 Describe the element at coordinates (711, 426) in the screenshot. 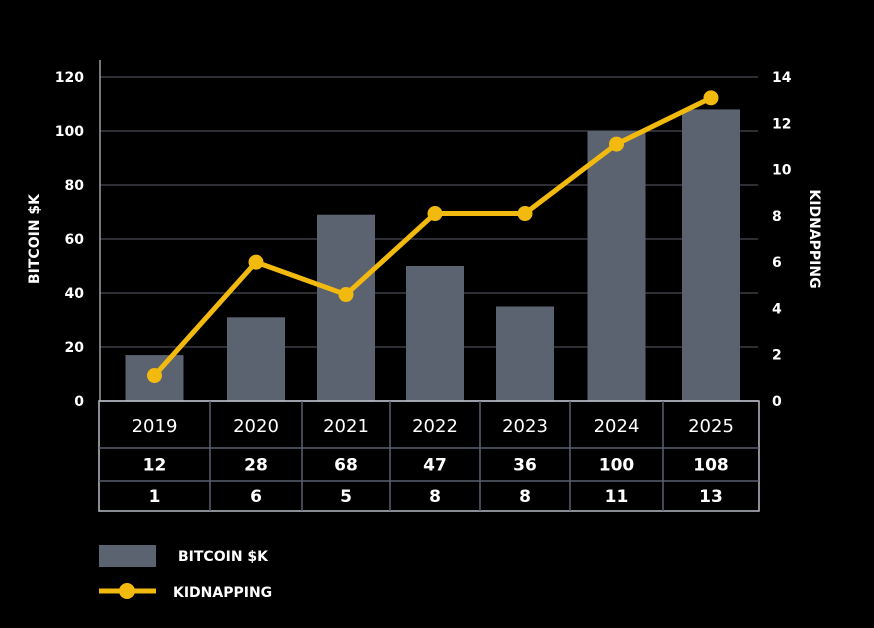

I see `x-tick-label: 2025` at that location.